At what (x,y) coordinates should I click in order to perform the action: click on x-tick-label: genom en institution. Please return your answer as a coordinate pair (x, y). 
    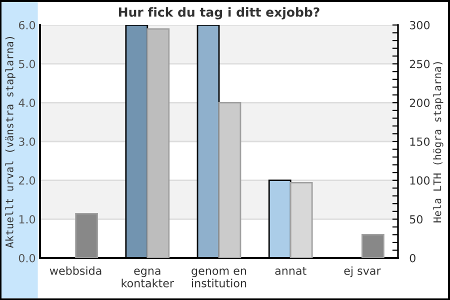
    Looking at the image, I should click on (219, 278).